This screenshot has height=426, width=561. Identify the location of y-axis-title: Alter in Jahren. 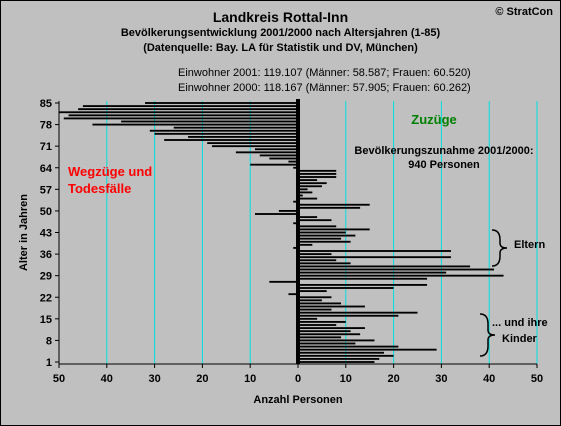
(24, 232).